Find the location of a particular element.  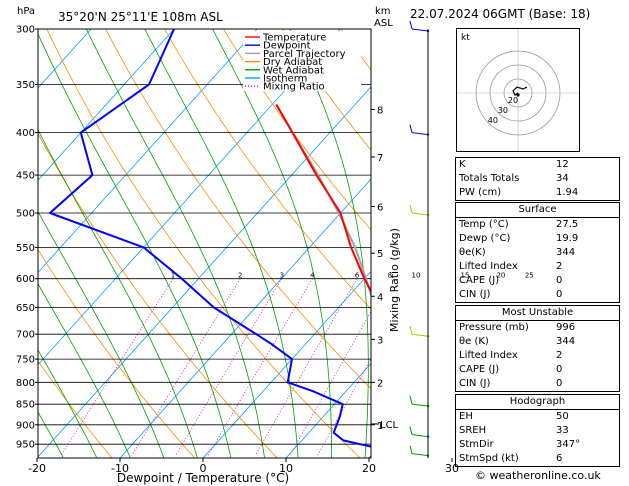

pressure-tick-label: 400 is located at coordinates (25, 133).